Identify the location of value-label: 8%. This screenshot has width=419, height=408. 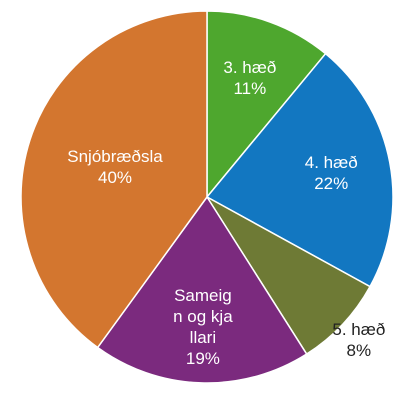
(359, 350).